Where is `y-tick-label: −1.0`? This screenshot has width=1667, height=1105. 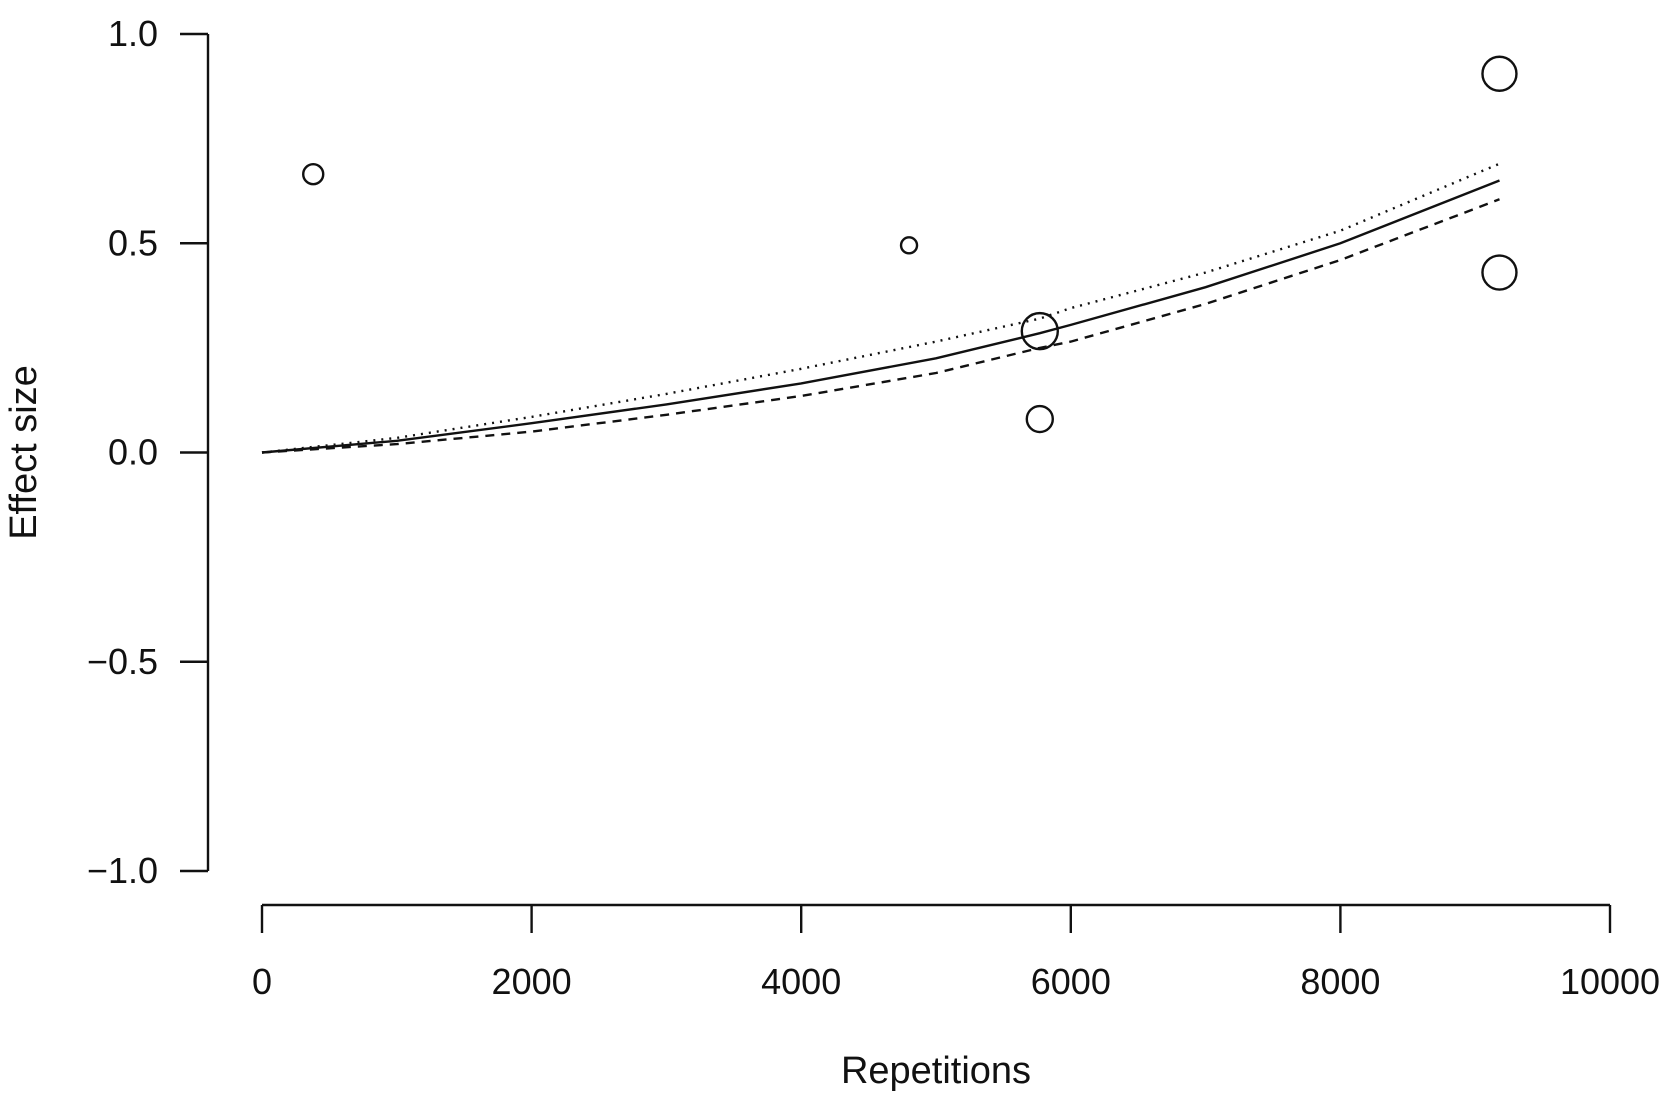 y-tick-label: −1.0 is located at coordinates (122, 870).